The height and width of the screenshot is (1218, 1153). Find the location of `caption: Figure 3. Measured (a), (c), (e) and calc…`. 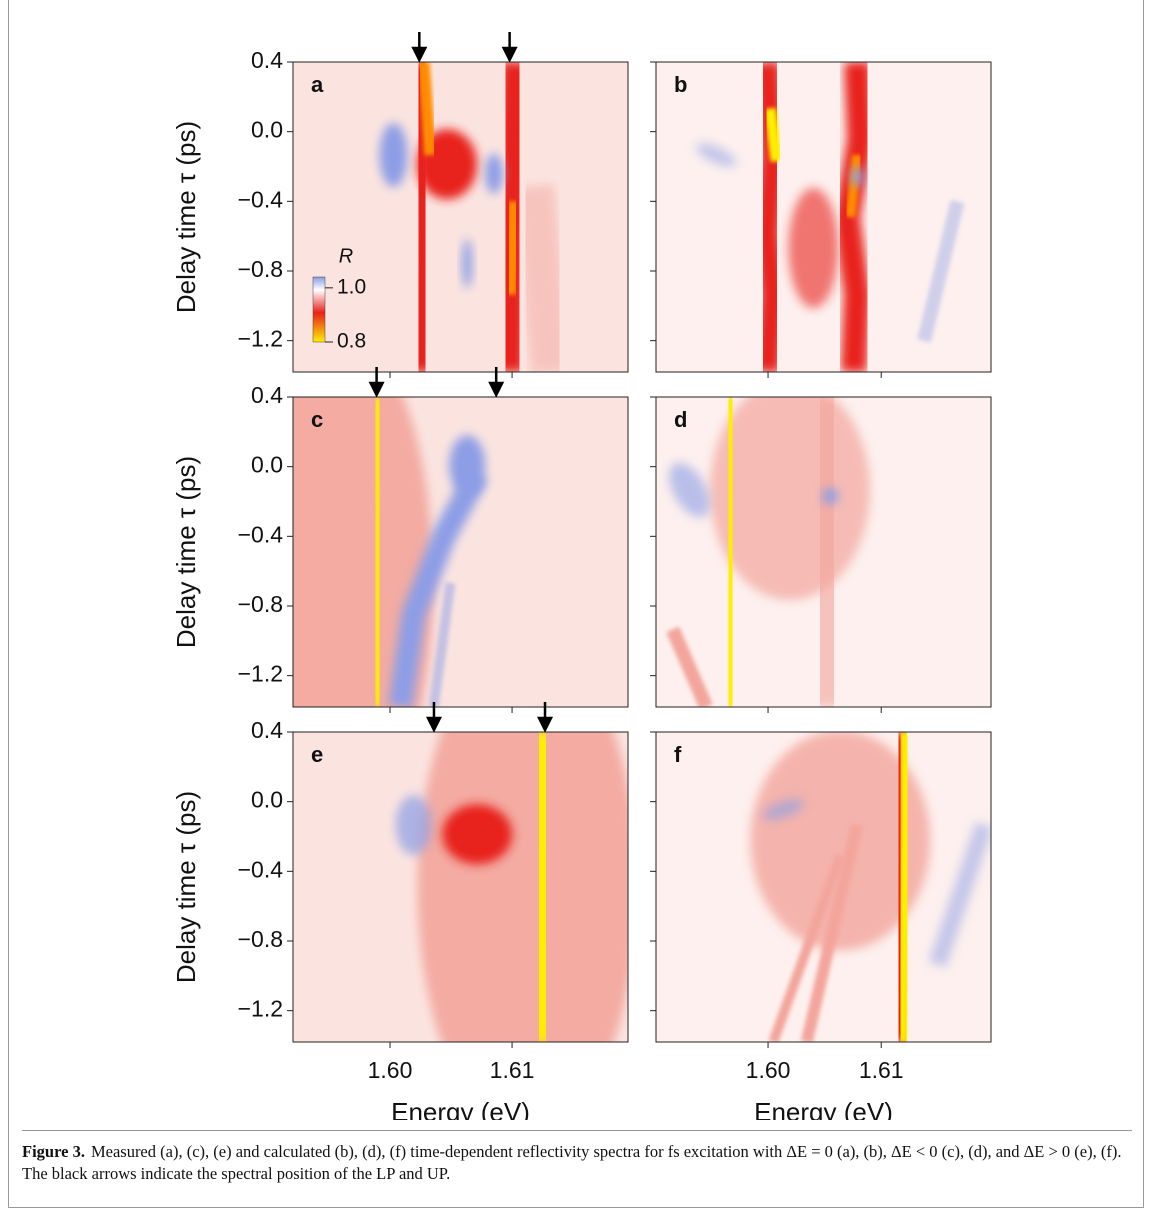

caption: Figure 3. Measured (a), (c), (e) and calc… is located at coordinates (577, 1157).